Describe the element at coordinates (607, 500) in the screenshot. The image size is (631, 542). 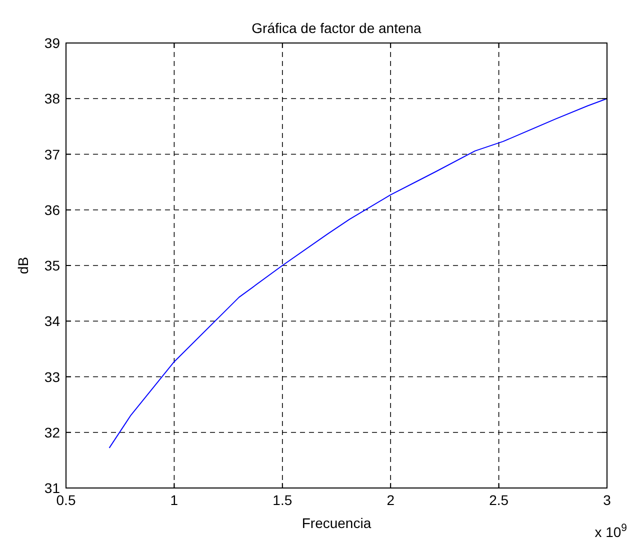
I see `x-tick-label: 3` at that location.